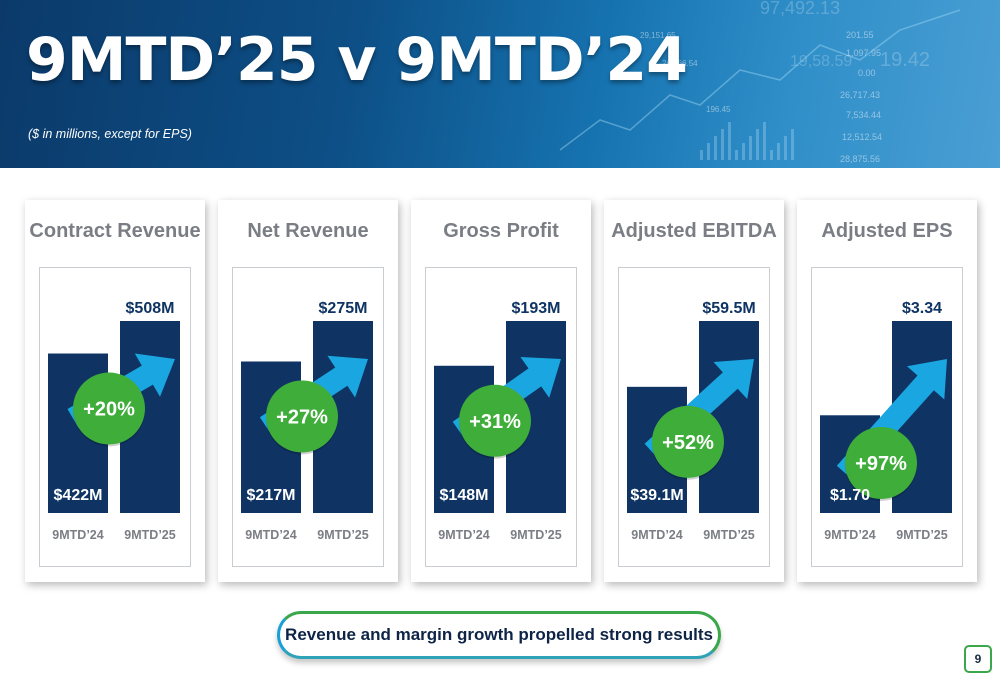 The height and width of the screenshot is (685, 1000). I want to click on value-label-current: $3.34, so click(922, 308).